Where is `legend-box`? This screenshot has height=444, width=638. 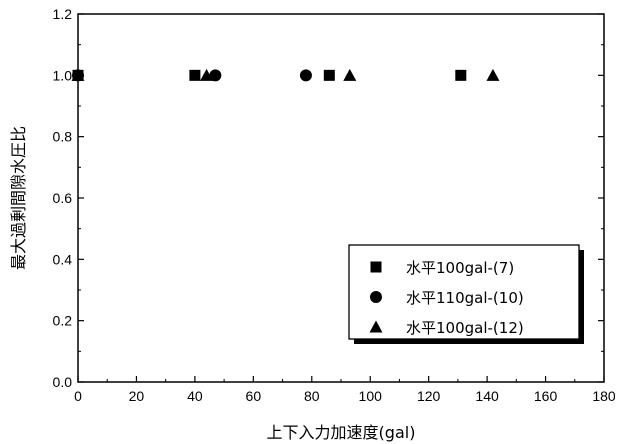
legend-box is located at coordinates (464, 292).